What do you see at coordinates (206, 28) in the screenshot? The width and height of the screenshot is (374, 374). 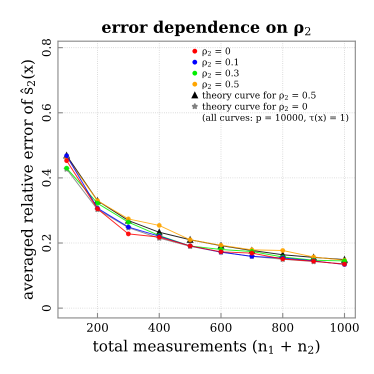 I see `chart-title: error dependence on ρ$_{2}$` at bounding box center [206, 28].